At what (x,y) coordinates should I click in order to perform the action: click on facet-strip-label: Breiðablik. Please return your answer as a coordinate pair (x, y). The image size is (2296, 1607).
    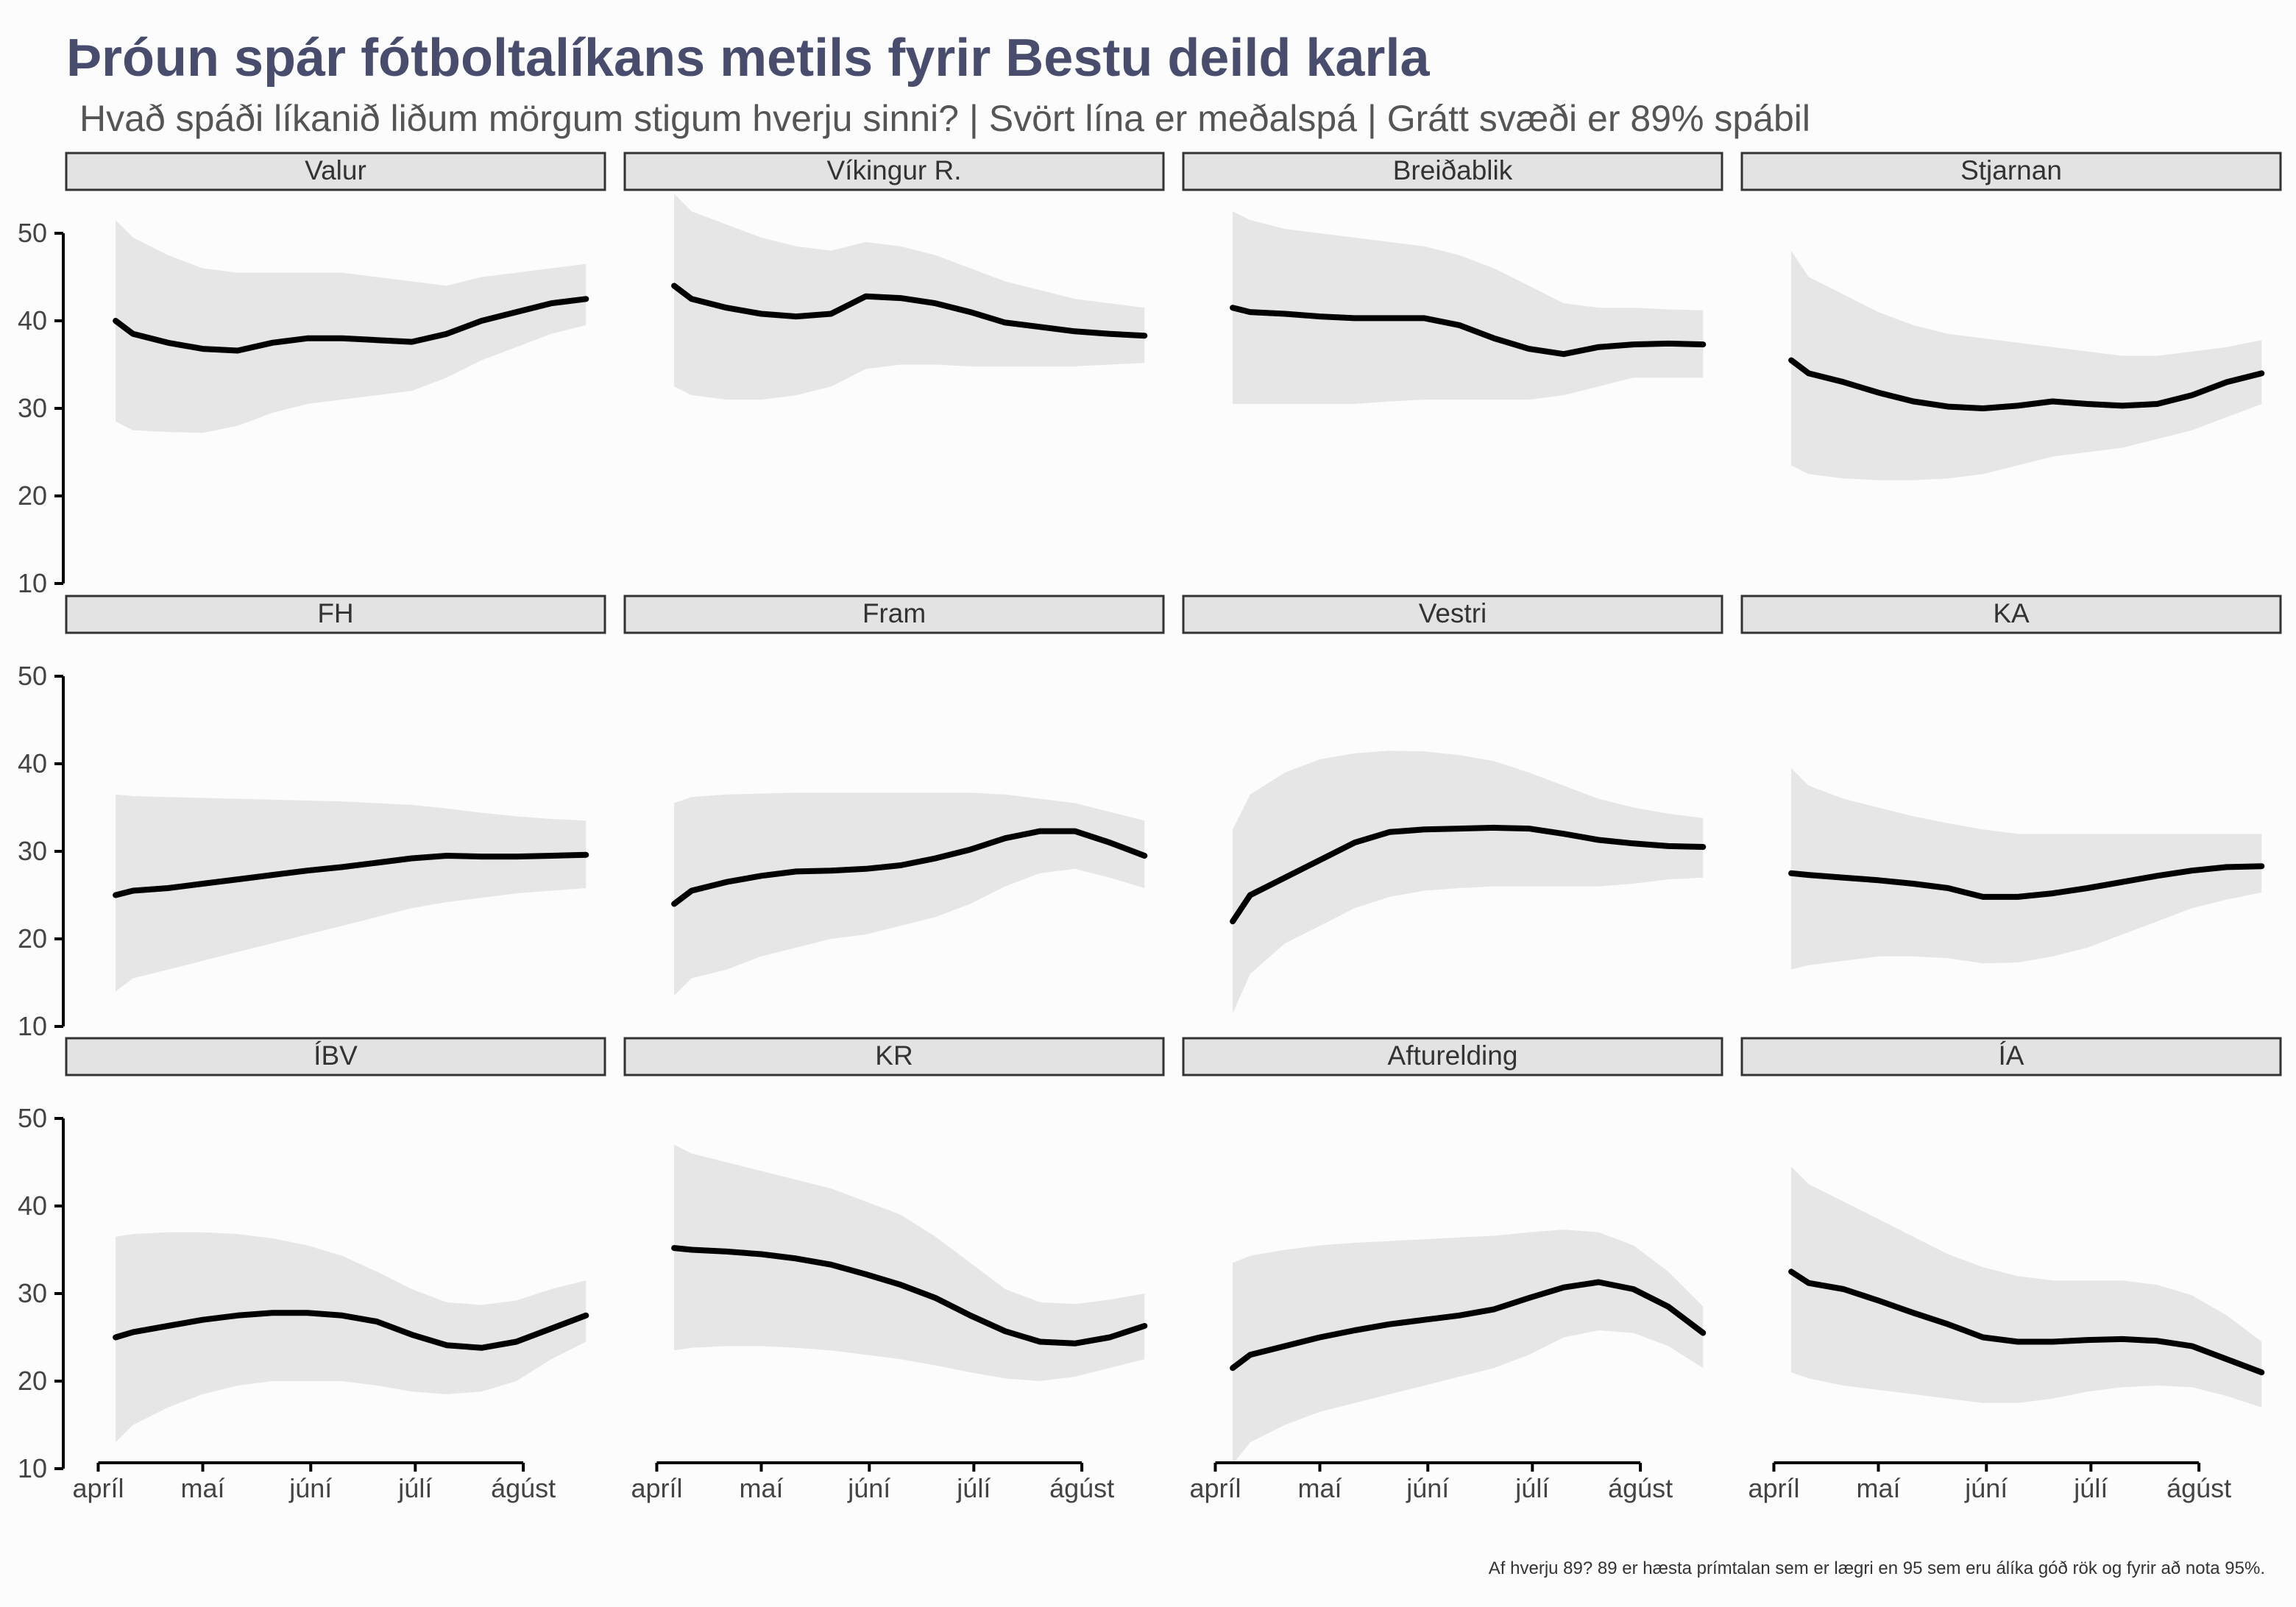
    Looking at the image, I should click on (1453, 170).